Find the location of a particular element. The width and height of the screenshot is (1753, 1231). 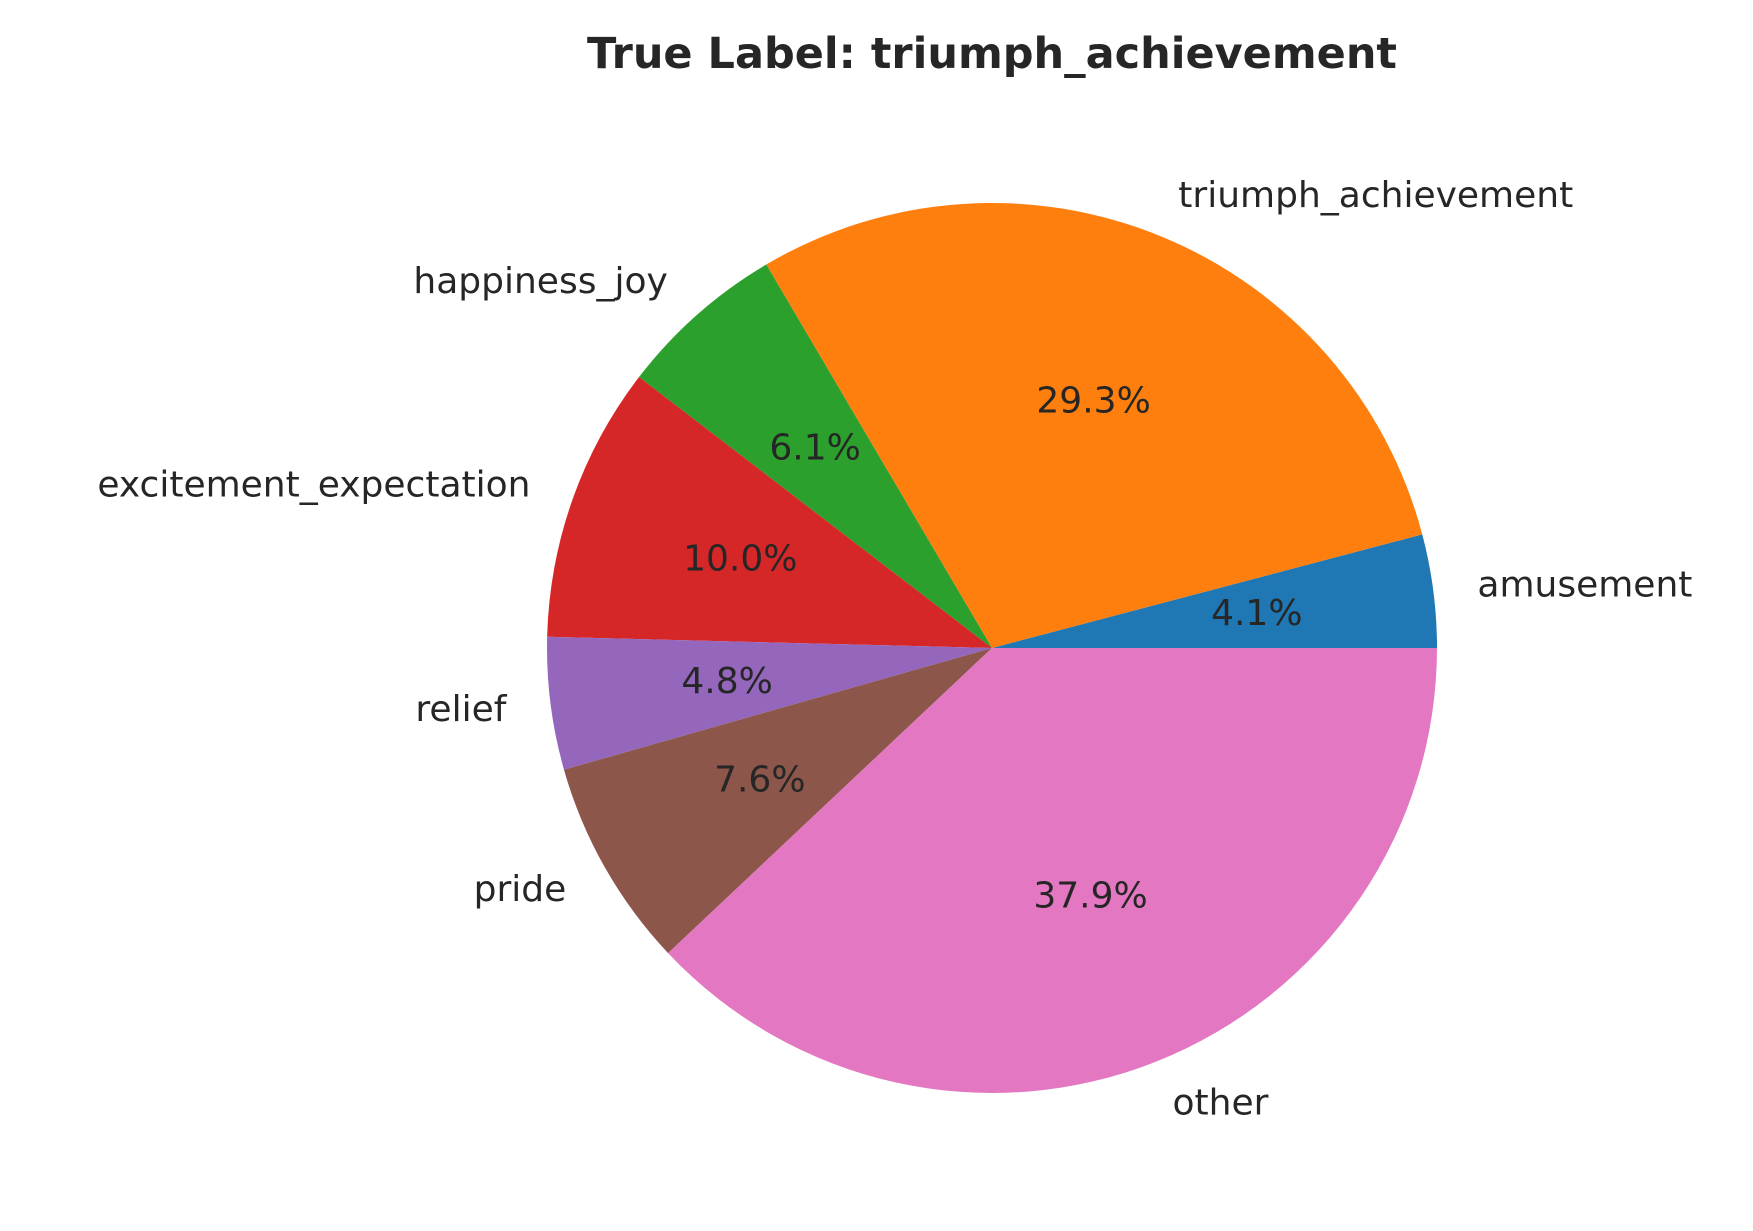

pie-slice-happiness-joy is located at coordinates (815, 456).